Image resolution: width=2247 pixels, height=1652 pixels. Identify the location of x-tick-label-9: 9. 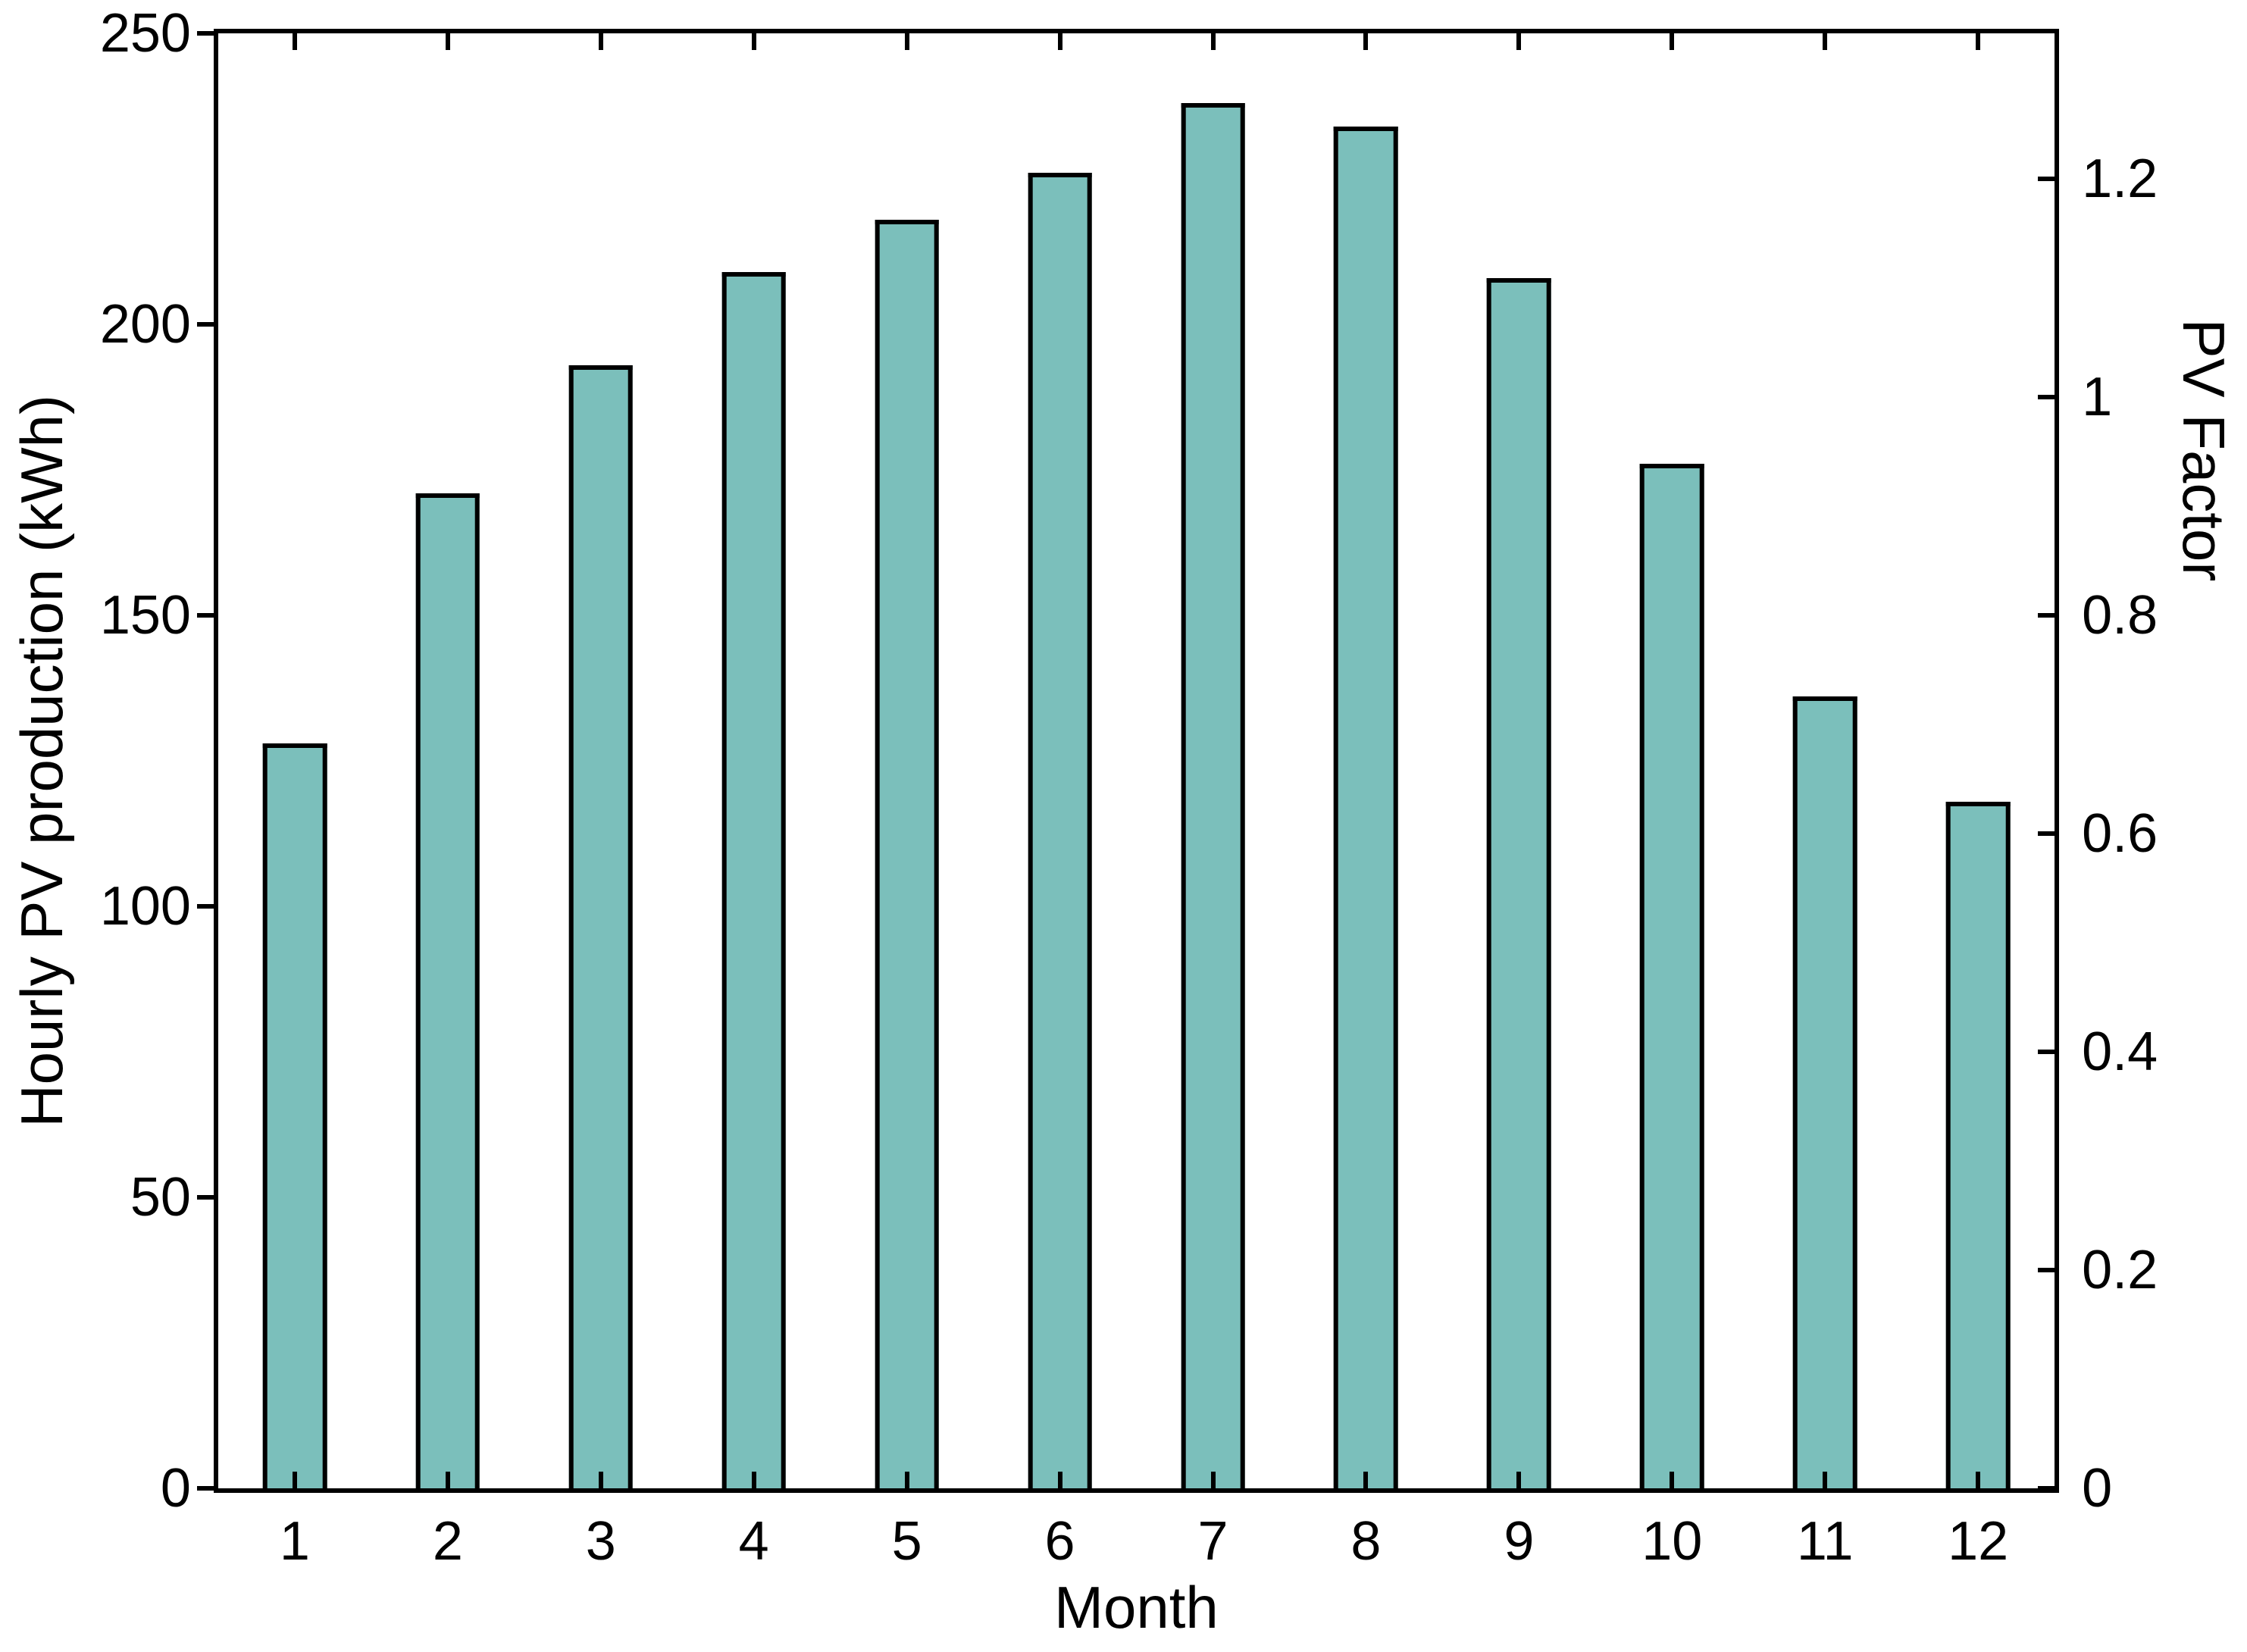
(1519, 1541).